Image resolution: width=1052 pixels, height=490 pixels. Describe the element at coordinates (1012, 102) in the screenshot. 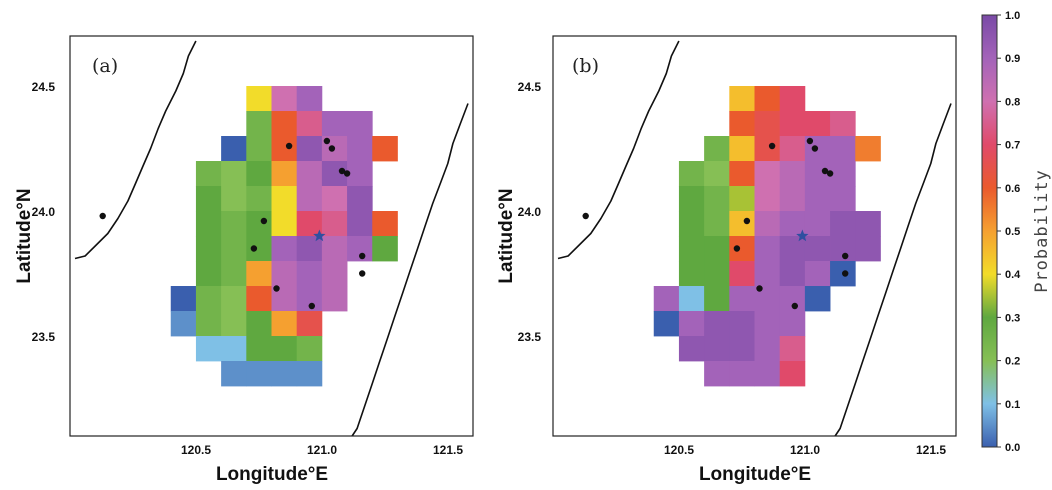

I see `colorbar-tick-label: 0.8` at that location.